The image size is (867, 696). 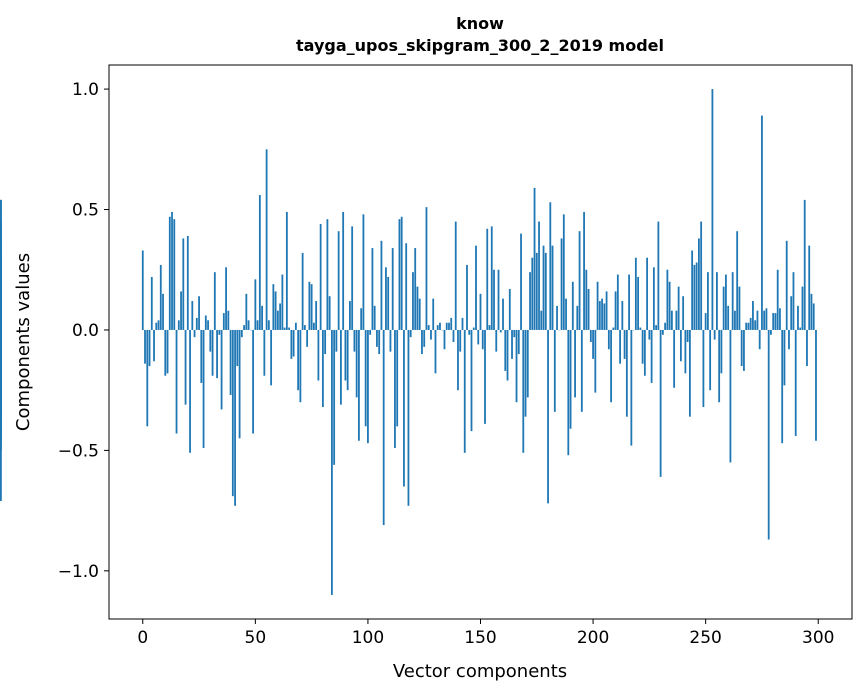 I want to click on y-tick-label: 0.0, so click(x=85, y=331).